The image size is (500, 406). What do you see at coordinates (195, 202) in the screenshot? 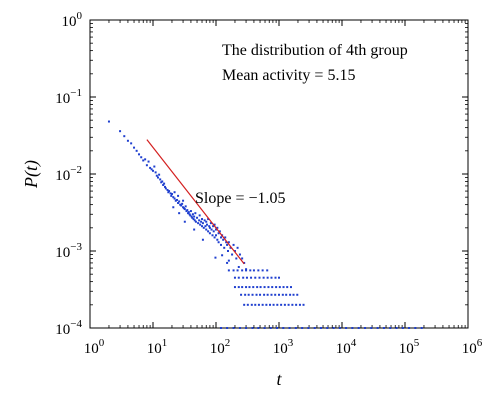
I see `fit-line` at bounding box center [195, 202].